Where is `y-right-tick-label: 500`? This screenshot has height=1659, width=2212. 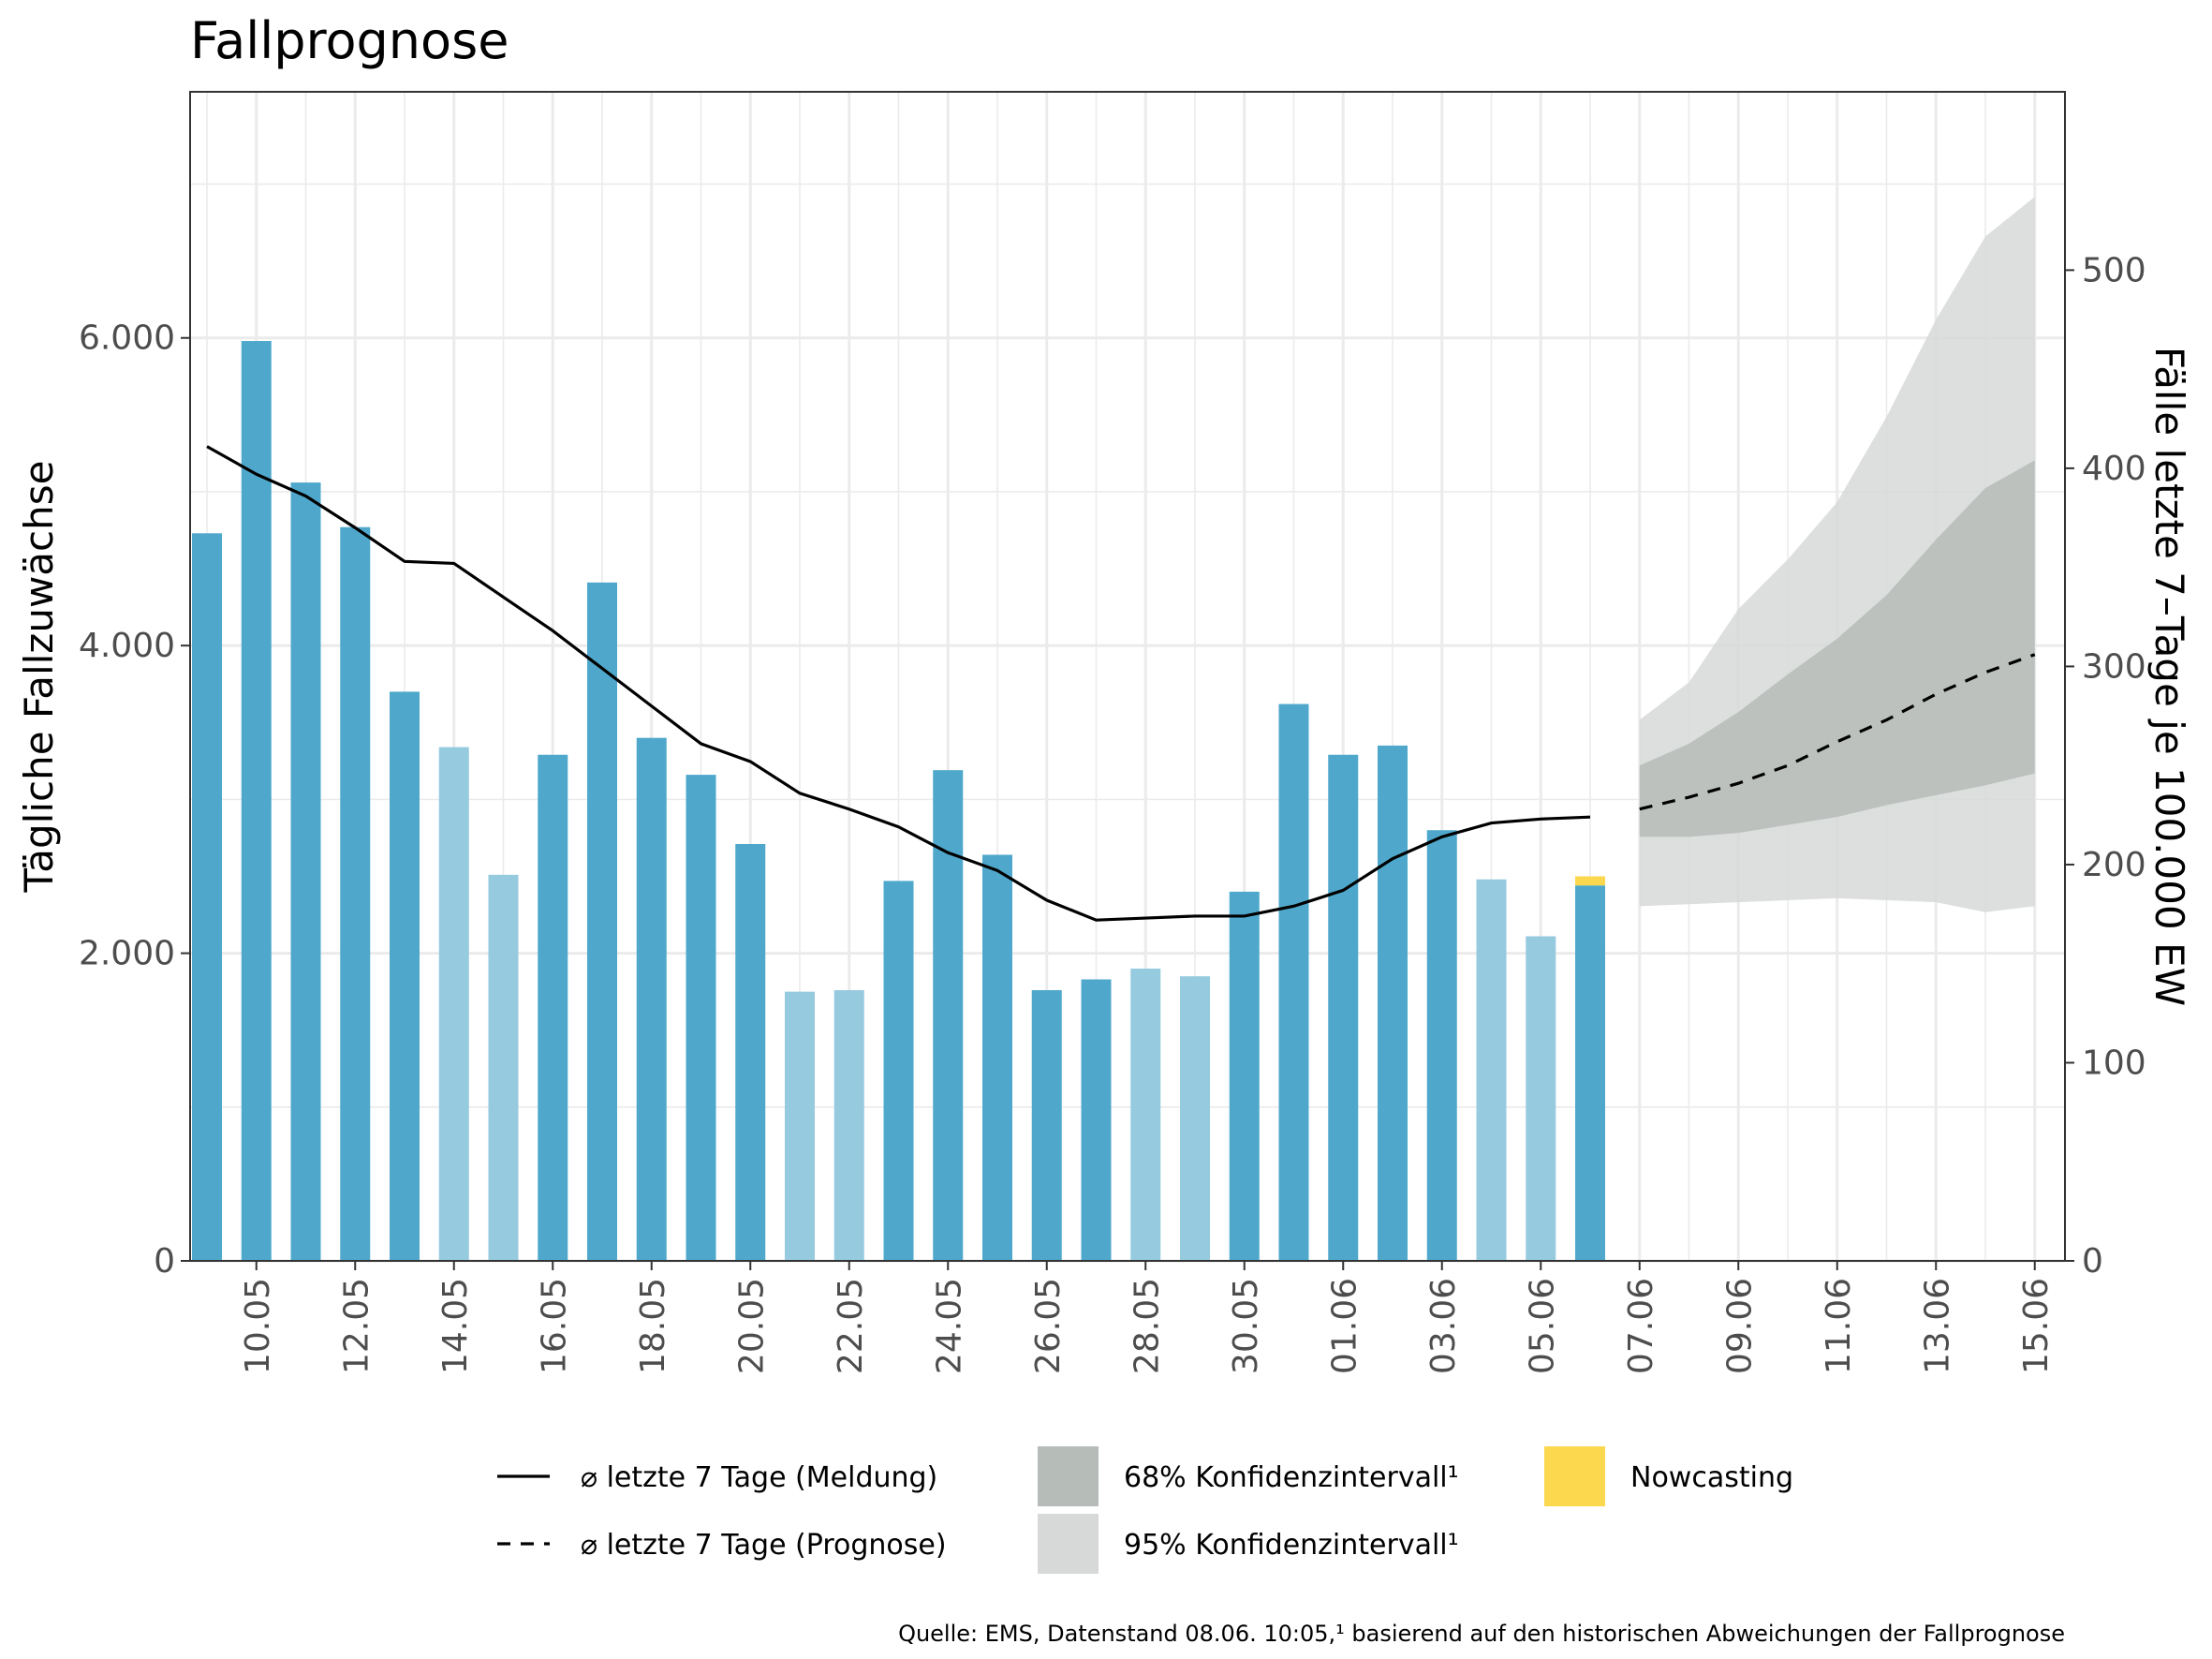
y-right-tick-label: 500 is located at coordinates (2114, 270).